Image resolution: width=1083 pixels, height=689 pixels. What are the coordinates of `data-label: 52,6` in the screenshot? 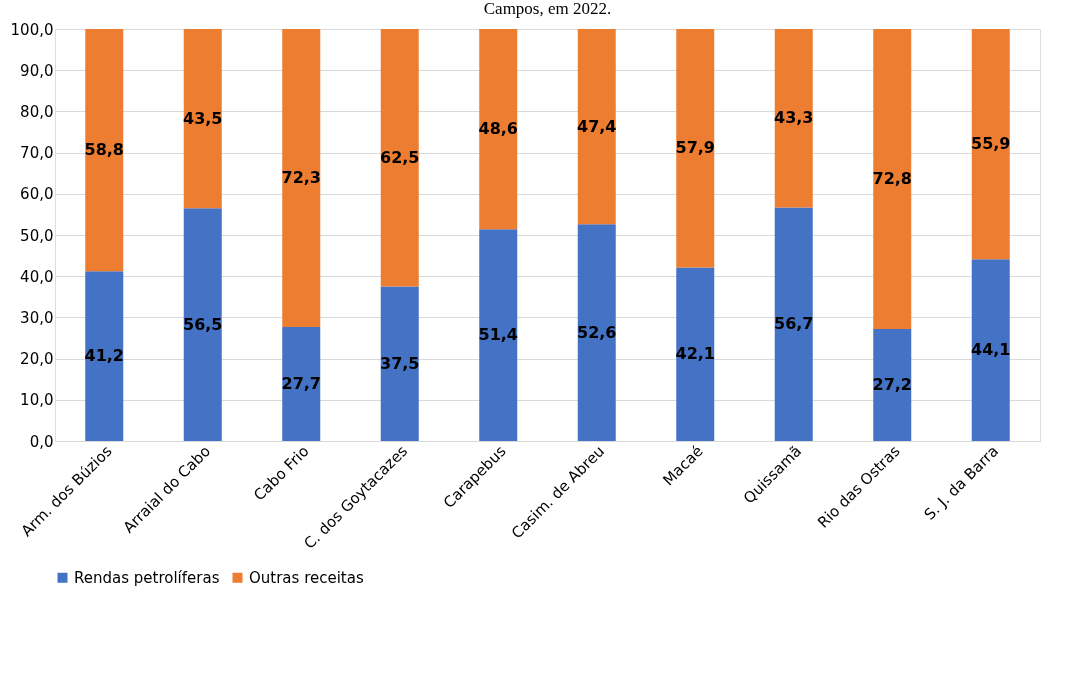 It's located at (597, 332).